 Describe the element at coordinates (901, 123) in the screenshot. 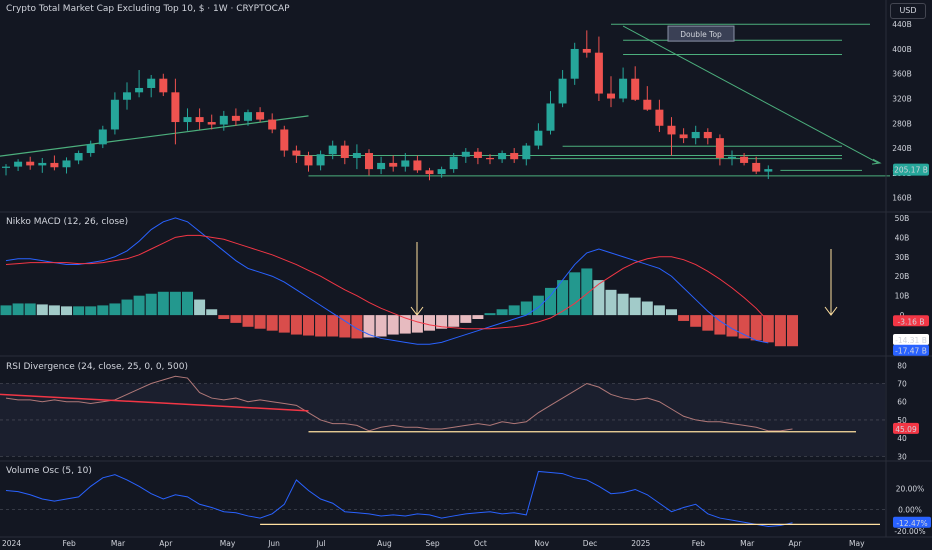

I see `price-axis-tick: 280B` at that location.